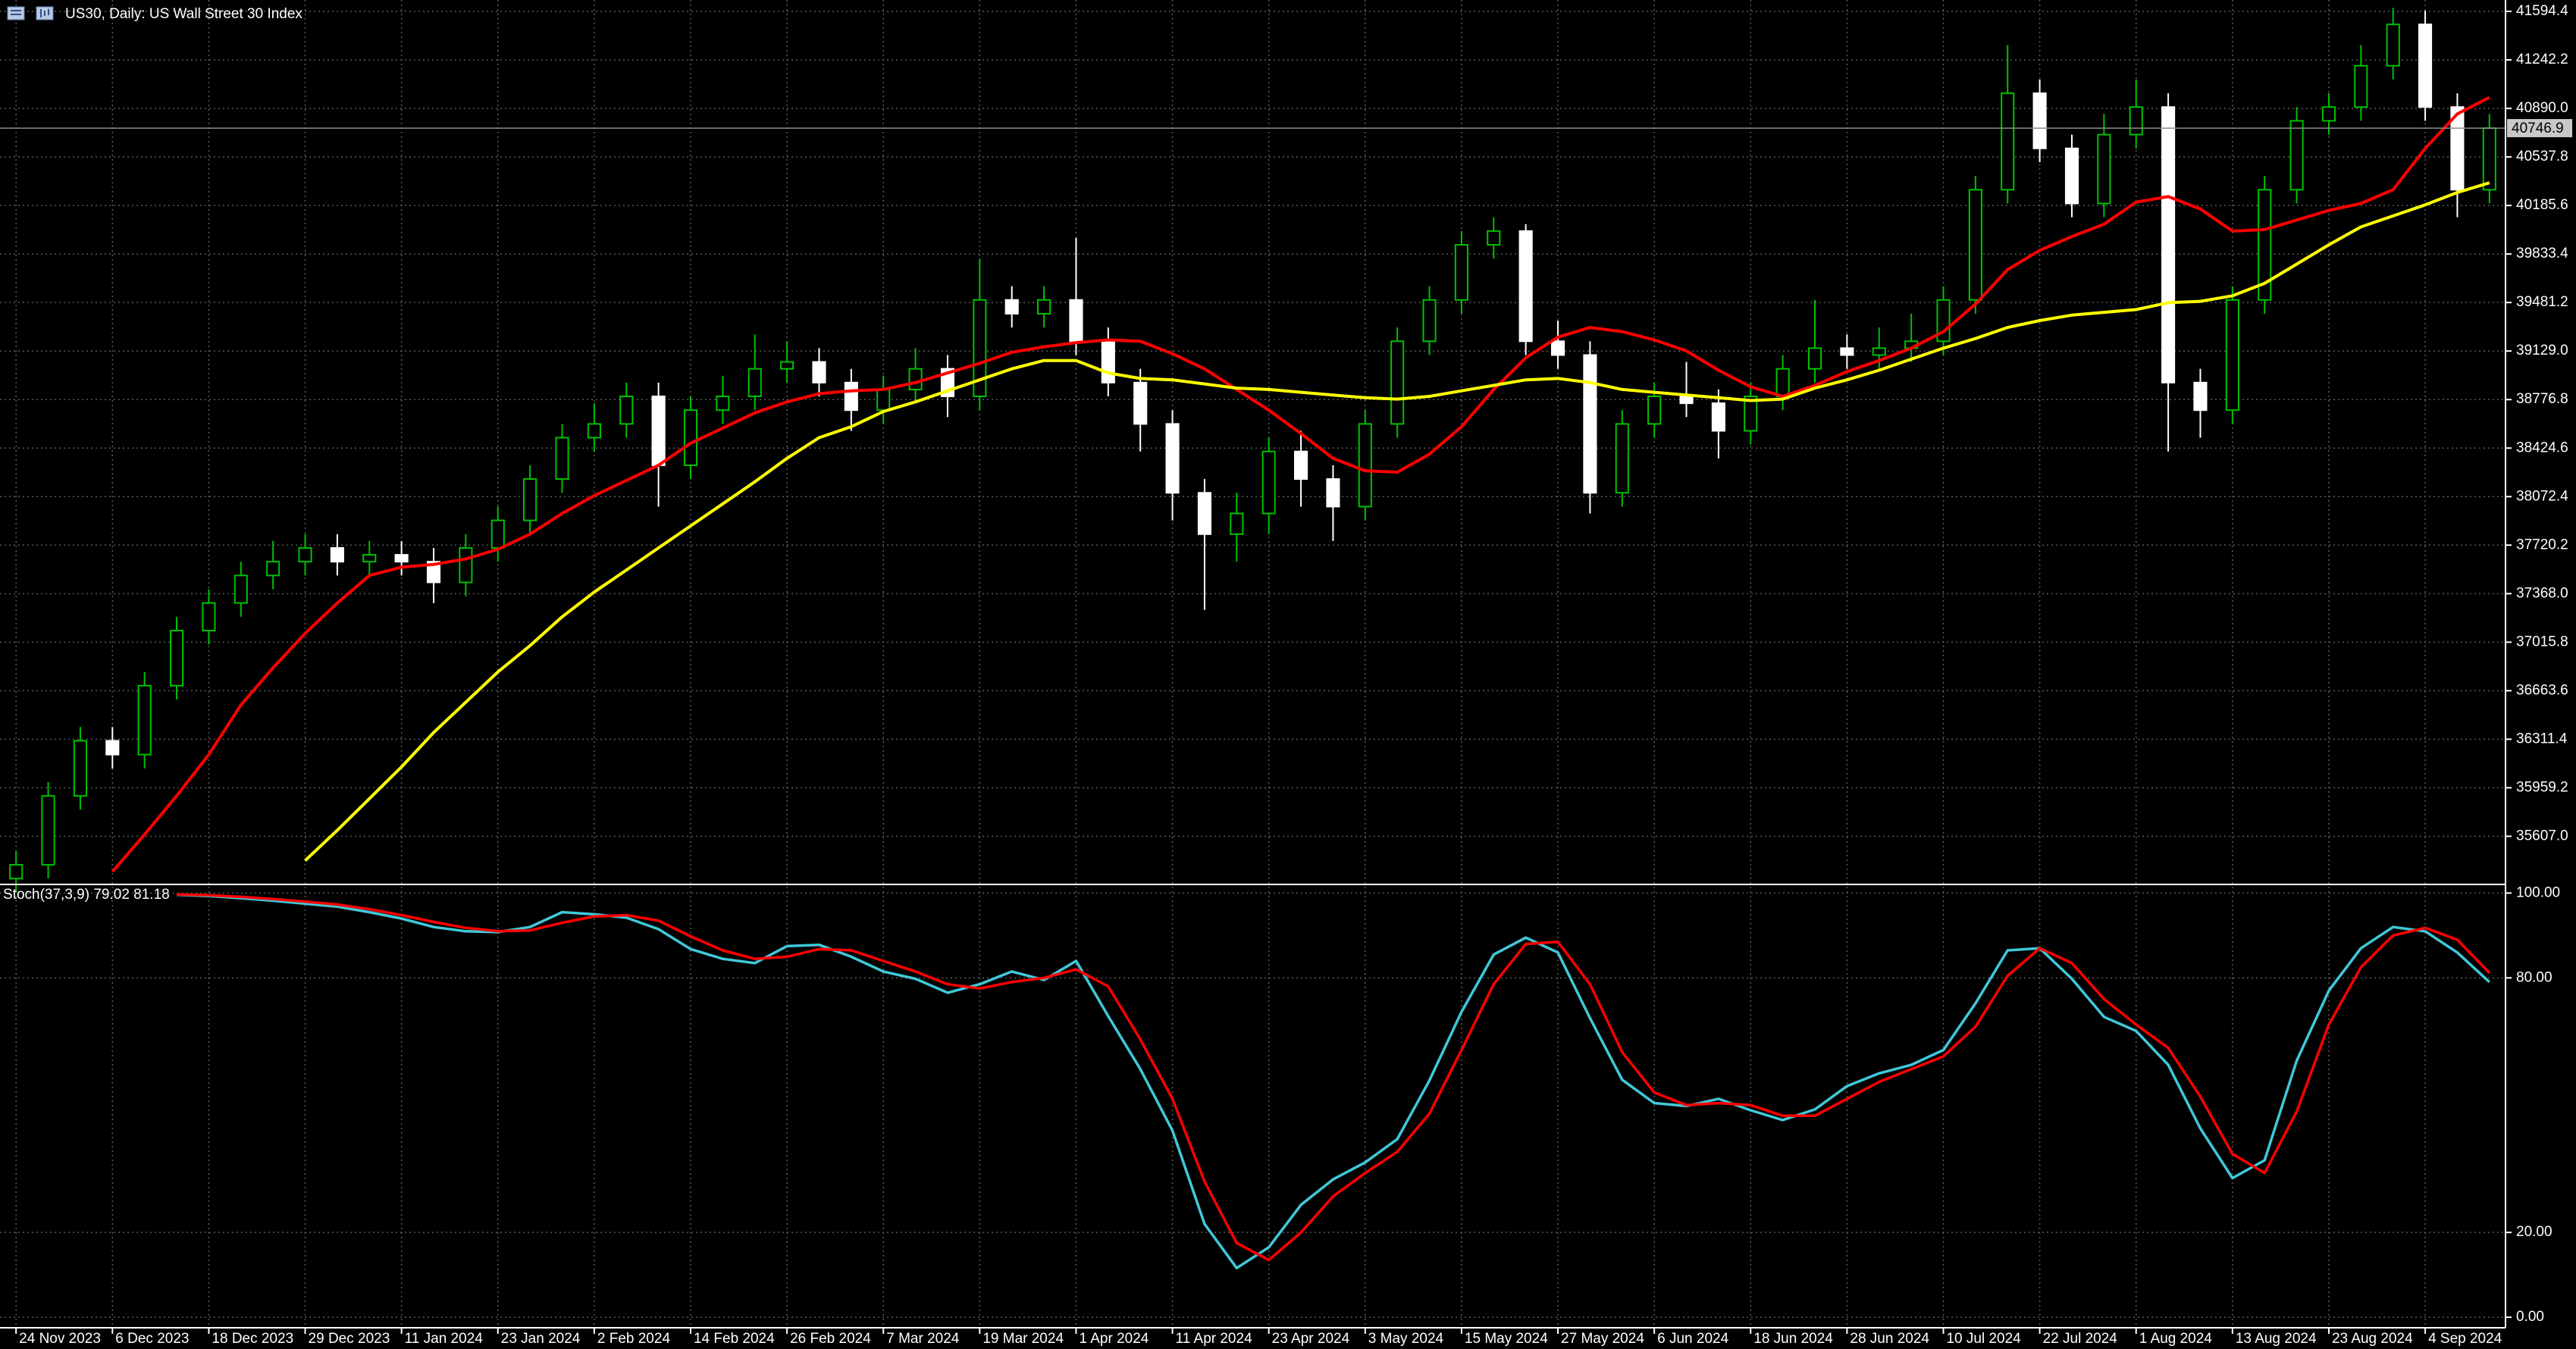 Image resolution: width=2576 pixels, height=1349 pixels. Describe the element at coordinates (253, 1339) in the screenshot. I see `x-tick-label: 18 Dec 2023` at that location.